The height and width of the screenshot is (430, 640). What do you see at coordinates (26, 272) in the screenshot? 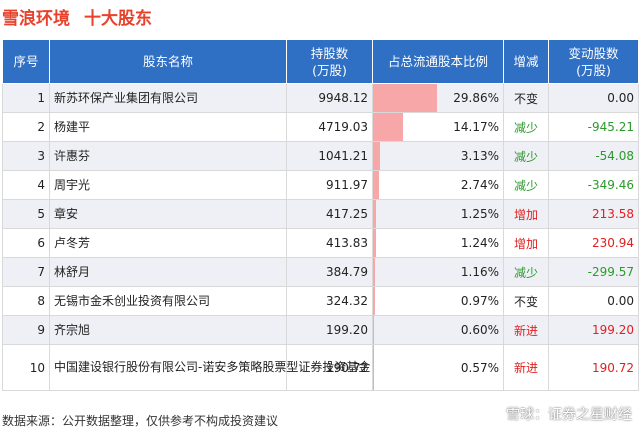
I see `rank-cell: 7` at bounding box center [26, 272].